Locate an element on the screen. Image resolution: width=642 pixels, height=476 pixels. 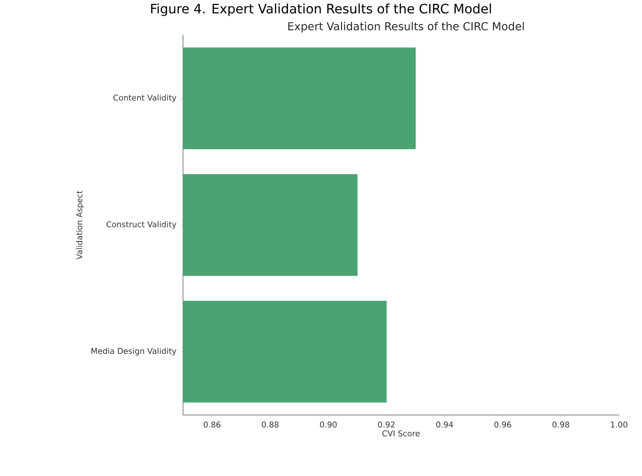
chart-subtitle: Expert Validation Results of the CIRC Model is located at coordinates (406, 27).